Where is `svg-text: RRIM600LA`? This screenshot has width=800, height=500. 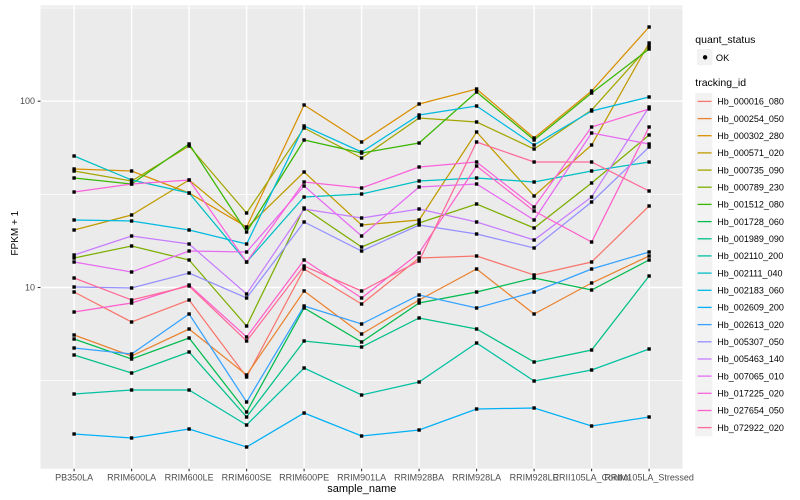 svg-text: RRIM600LA is located at coordinates (131, 478).